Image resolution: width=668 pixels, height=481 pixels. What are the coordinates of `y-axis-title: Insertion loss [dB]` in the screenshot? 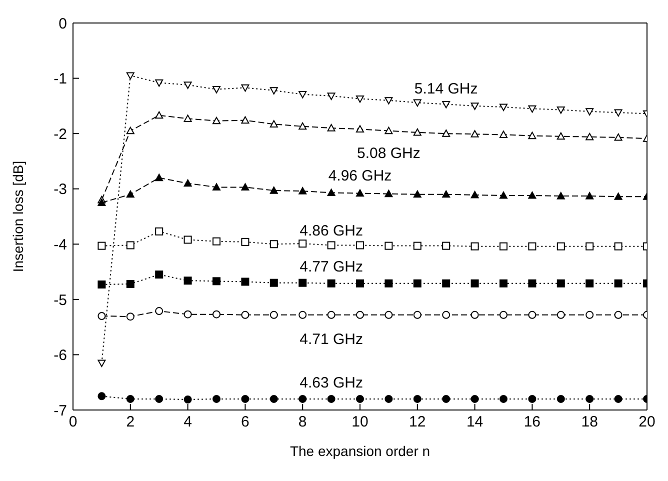 It's located at (18, 216).